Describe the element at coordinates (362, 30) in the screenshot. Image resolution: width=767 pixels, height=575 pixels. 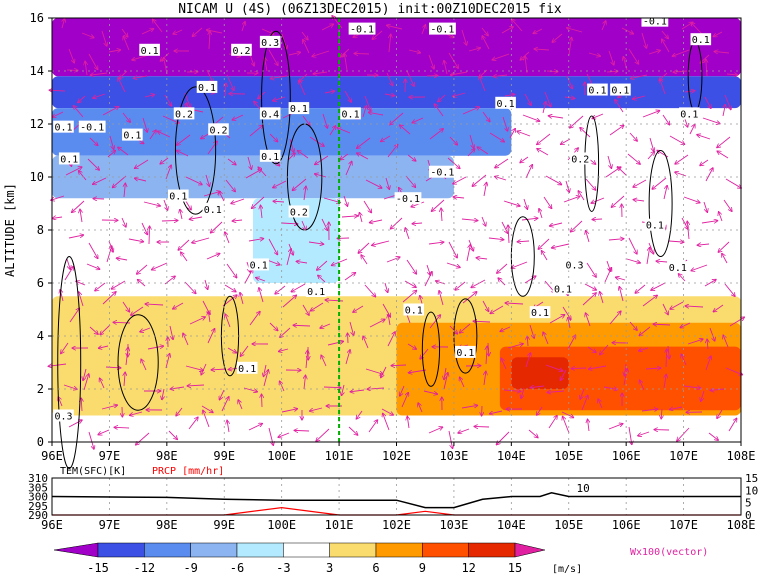
I see `contour-label: -0.1` at that location.